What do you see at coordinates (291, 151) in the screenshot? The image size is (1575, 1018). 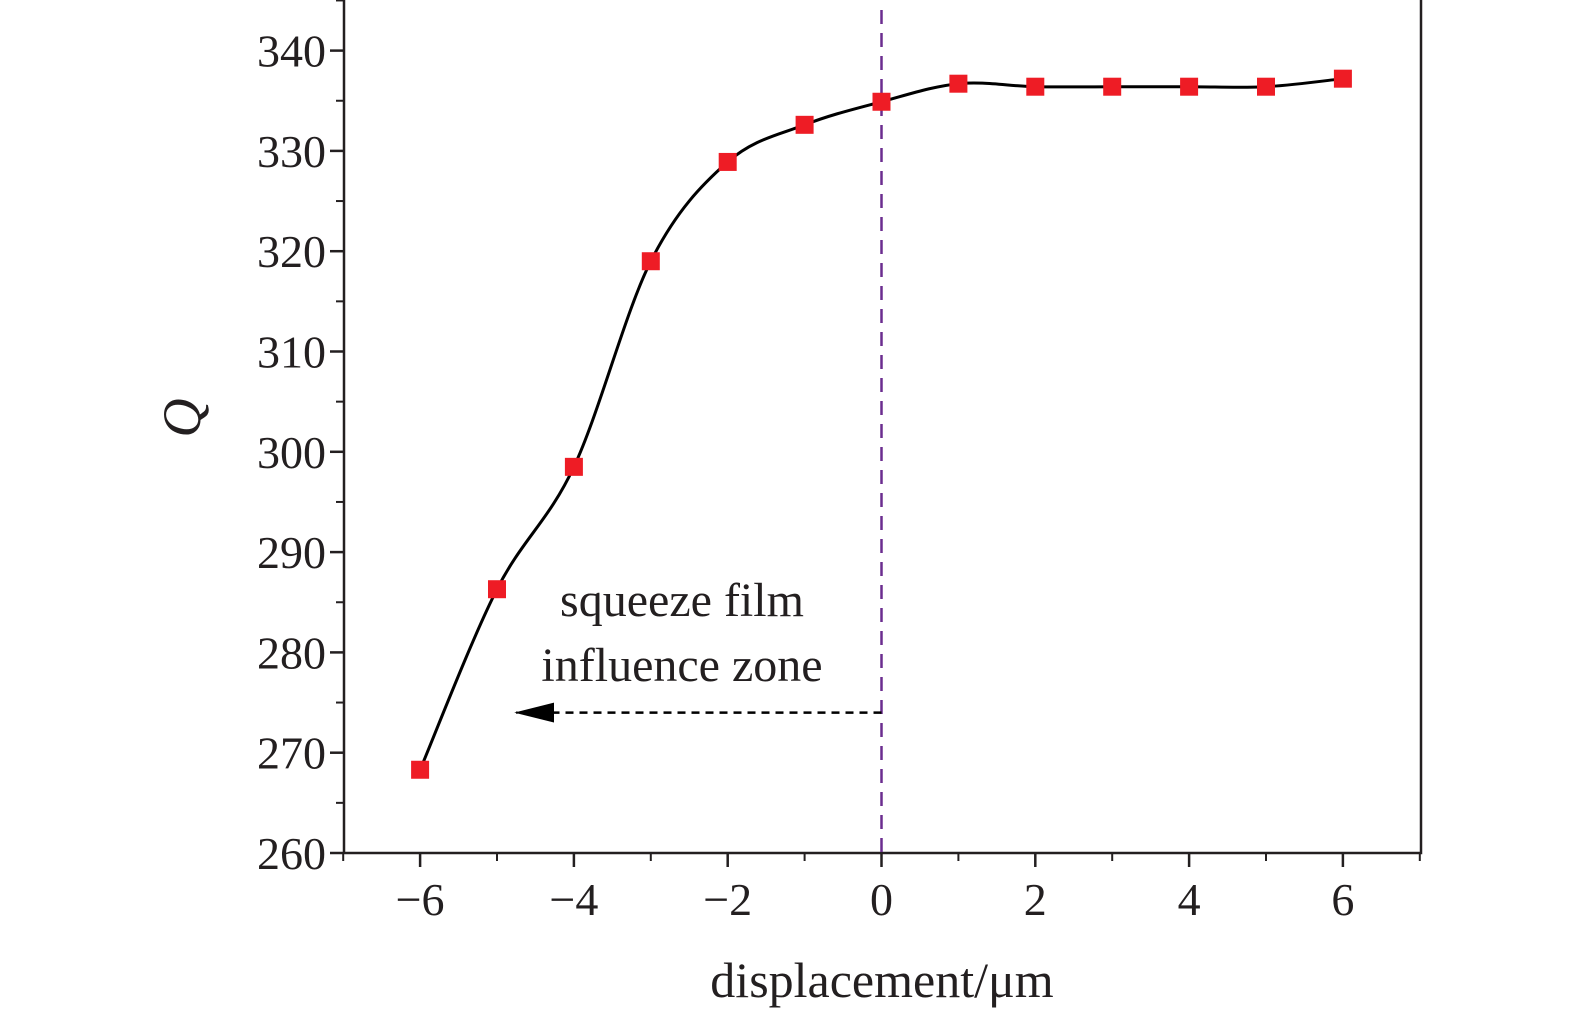 I see `y-tick-label: 330` at bounding box center [291, 151].